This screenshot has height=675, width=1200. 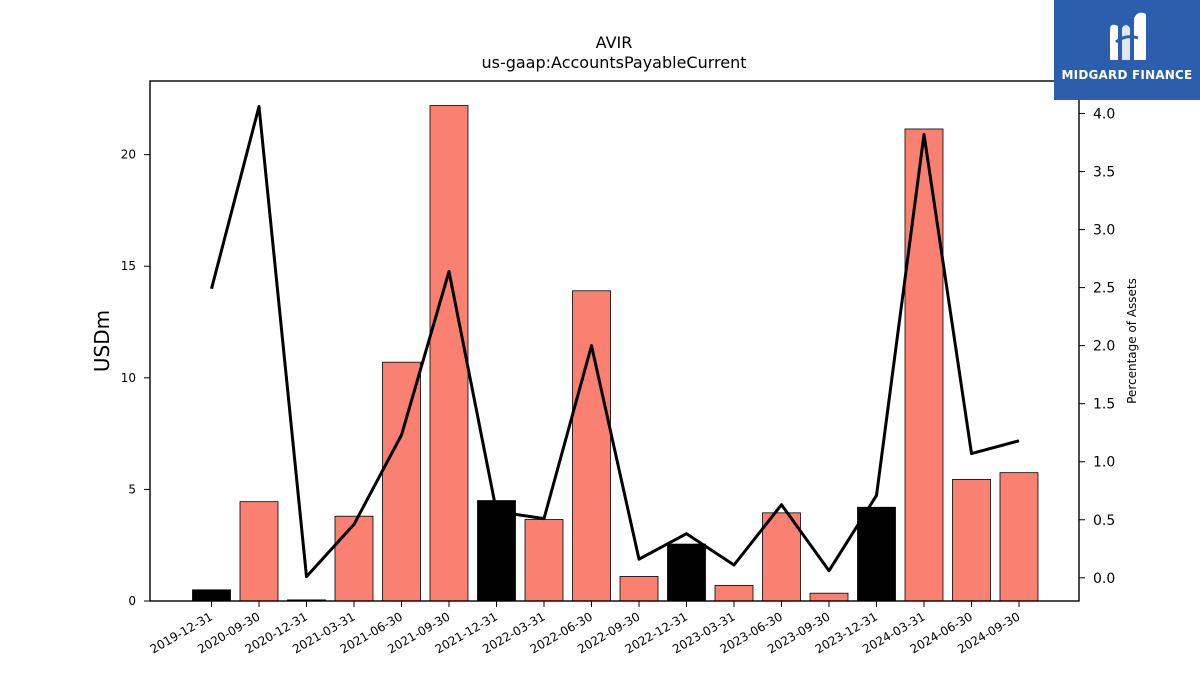 I want to click on y2-tick-label: 0.0, so click(x=1104, y=579).